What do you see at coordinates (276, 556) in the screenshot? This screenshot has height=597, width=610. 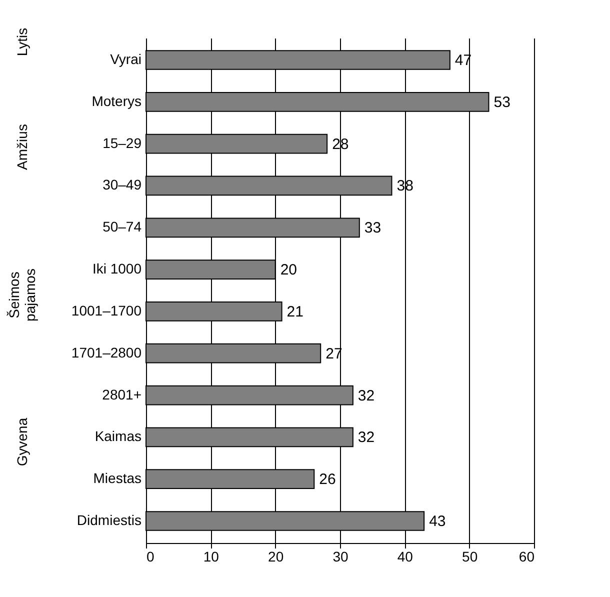 I see `x-tick-label: 20` at bounding box center [276, 556].